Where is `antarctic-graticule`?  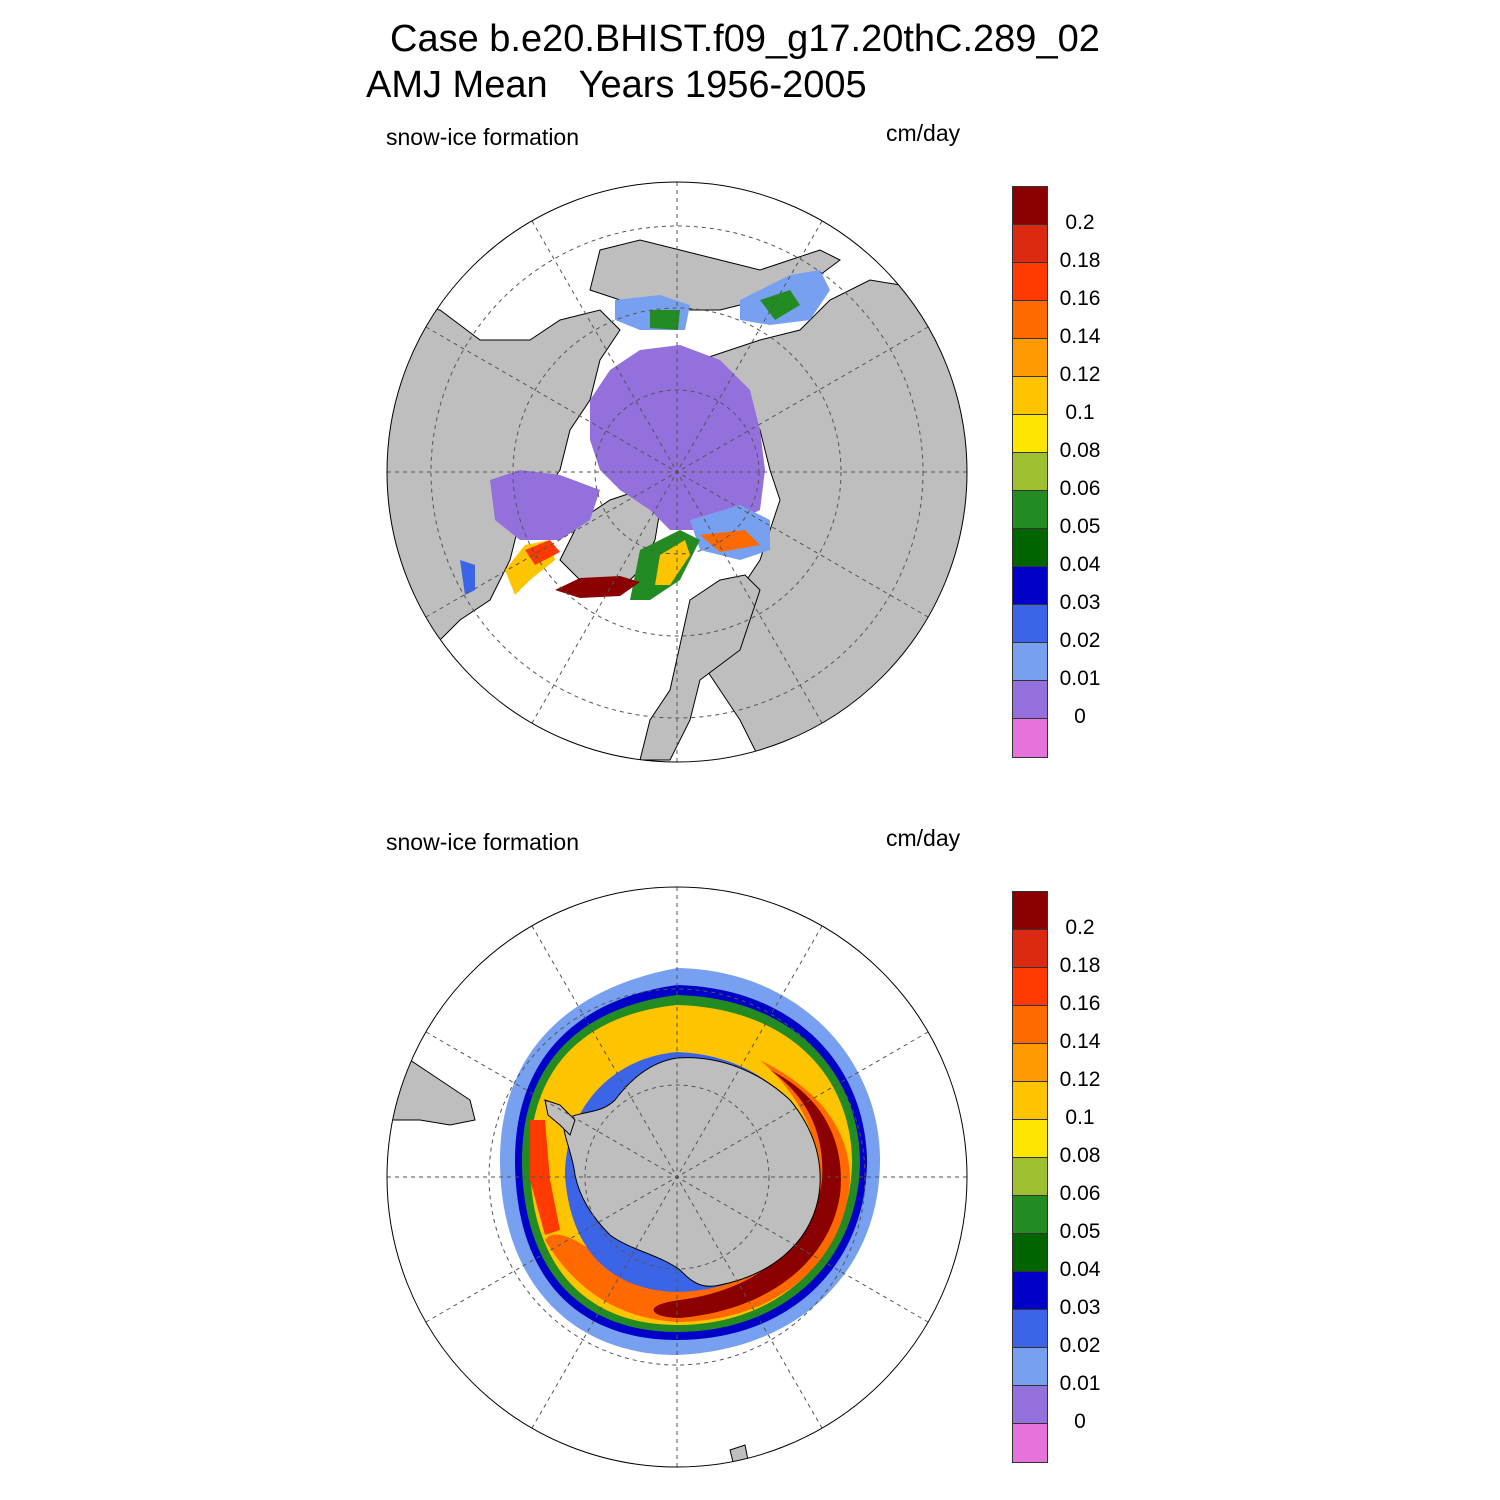 antarctic-graticule is located at coordinates (677, 1177).